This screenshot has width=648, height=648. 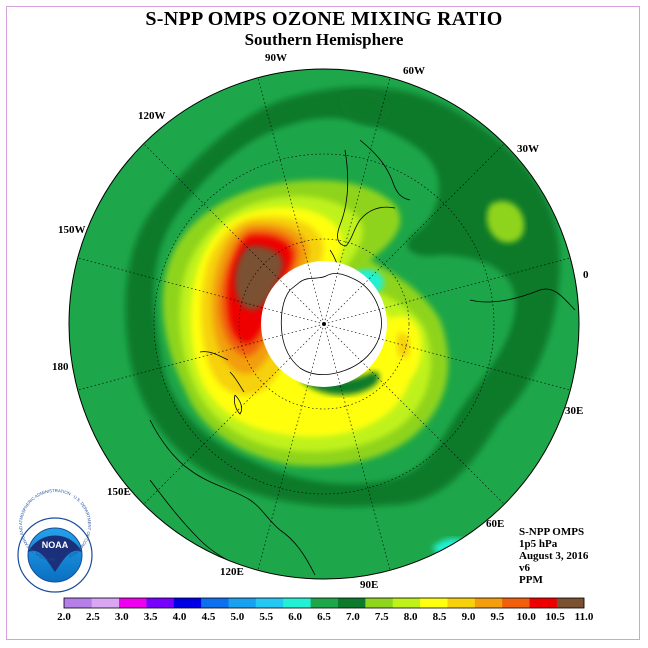 I want to click on colorbar-tick-label: 6.5, so click(x=324, y=617).